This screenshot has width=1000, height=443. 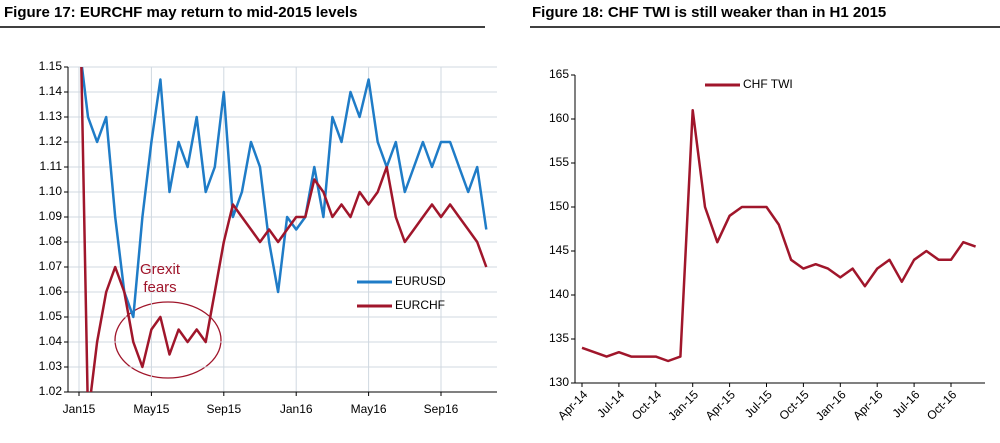 I want to click on y-tick-label: 1.12, so click(x=51, y=141).